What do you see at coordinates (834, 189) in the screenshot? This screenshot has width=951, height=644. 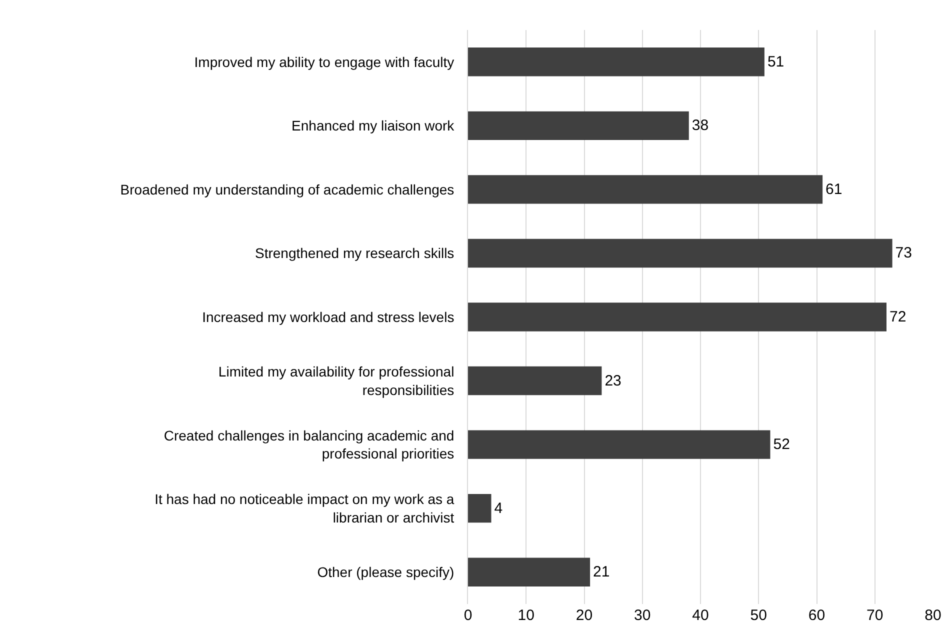 I see `data-label: 61` at bounding box center [834, 189].